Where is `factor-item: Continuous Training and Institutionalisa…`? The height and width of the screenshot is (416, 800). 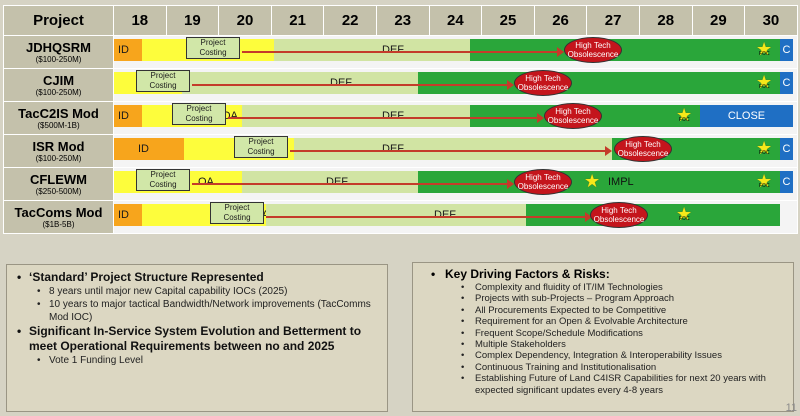 factor-item: Continuous Training and Institutionalisa… is located at coordinates (603, 368).